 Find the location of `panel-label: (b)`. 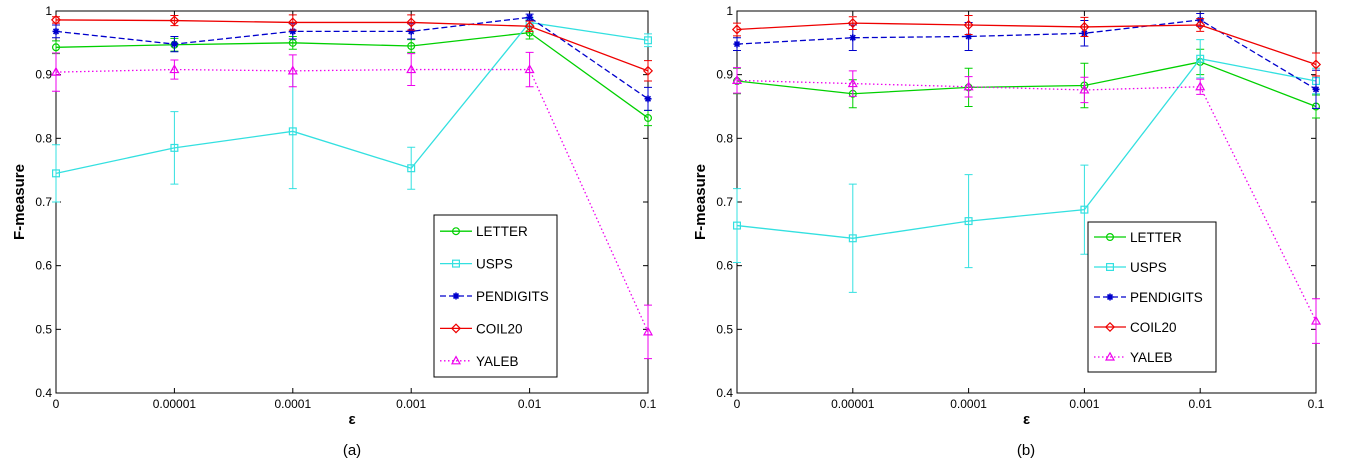

panel-label: (b) is located at coordinates (1026, 450).